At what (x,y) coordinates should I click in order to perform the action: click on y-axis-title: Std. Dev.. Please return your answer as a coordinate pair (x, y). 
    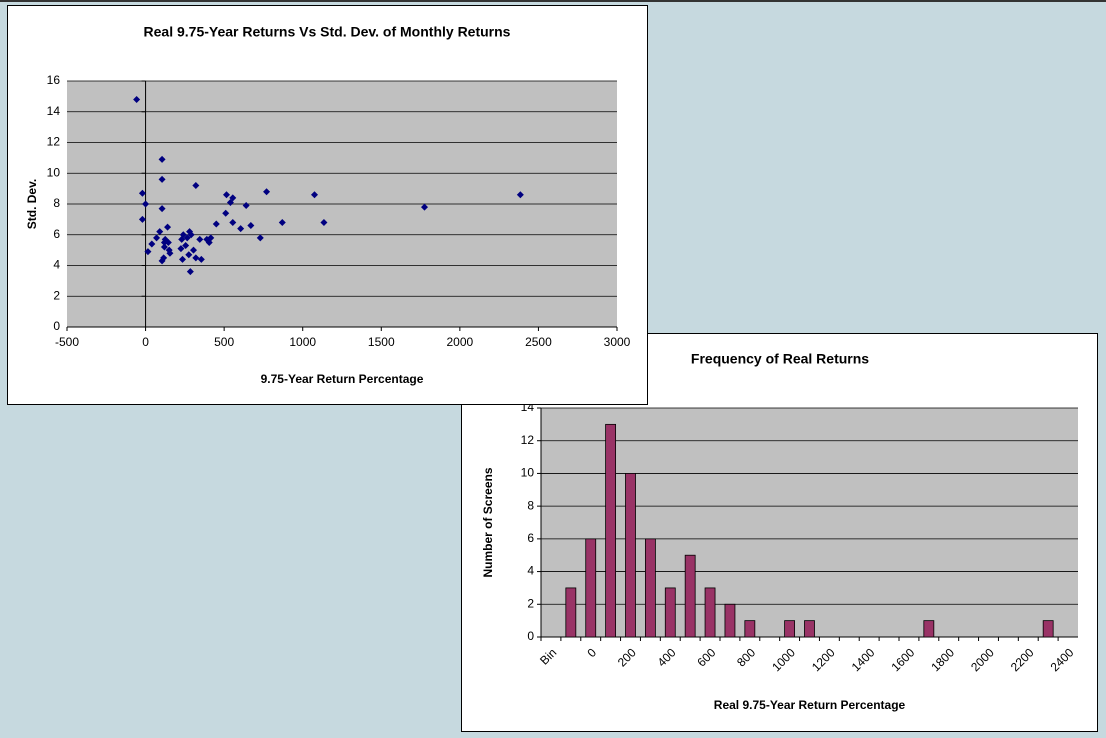
    Looking at the image, I should click on (32, 204).